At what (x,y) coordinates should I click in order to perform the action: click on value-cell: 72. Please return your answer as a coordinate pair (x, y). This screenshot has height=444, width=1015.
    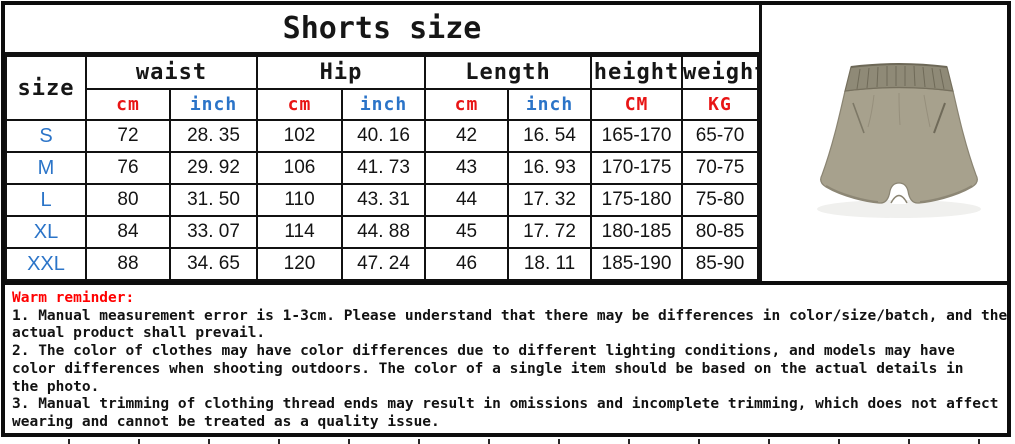
    Looking at the image, I should click on (128, 136).